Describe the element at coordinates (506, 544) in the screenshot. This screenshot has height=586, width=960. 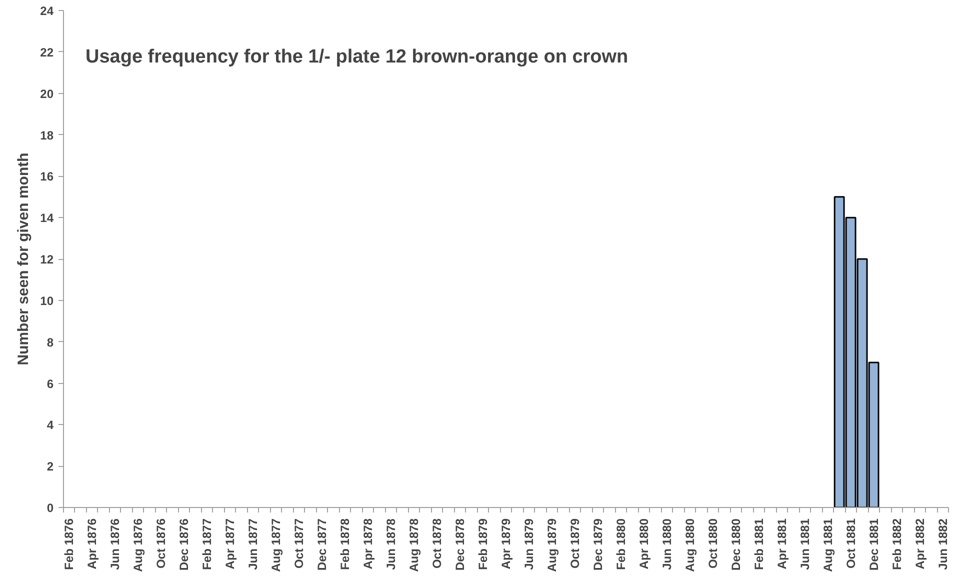
I see `x-tick-label: Apr 1879` at that location.